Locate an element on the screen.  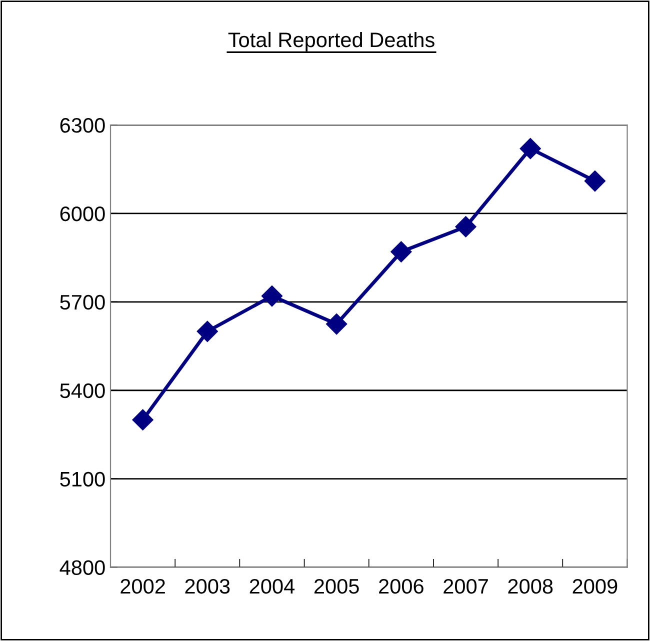
y-tick-label: 6300 is located at coordinates (82, 125).